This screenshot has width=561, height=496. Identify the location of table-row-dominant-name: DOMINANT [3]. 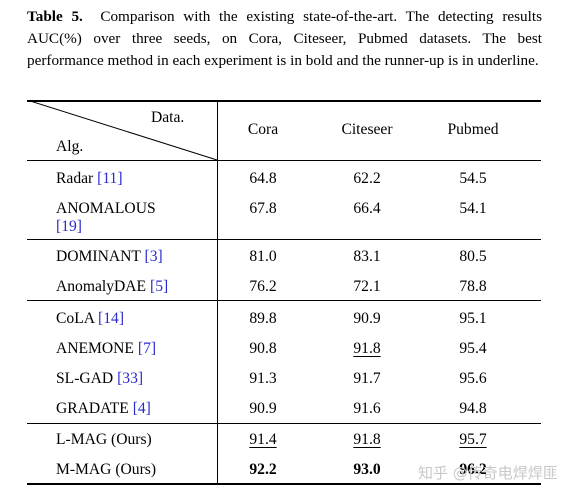
(109, 256).